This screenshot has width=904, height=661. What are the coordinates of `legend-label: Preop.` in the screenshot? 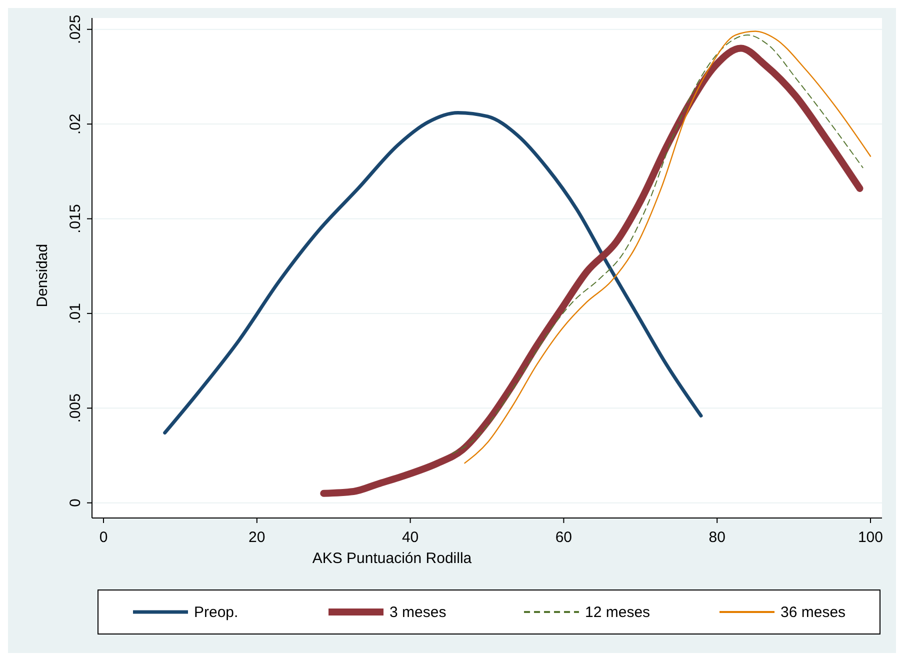 It's located at (216, 612).